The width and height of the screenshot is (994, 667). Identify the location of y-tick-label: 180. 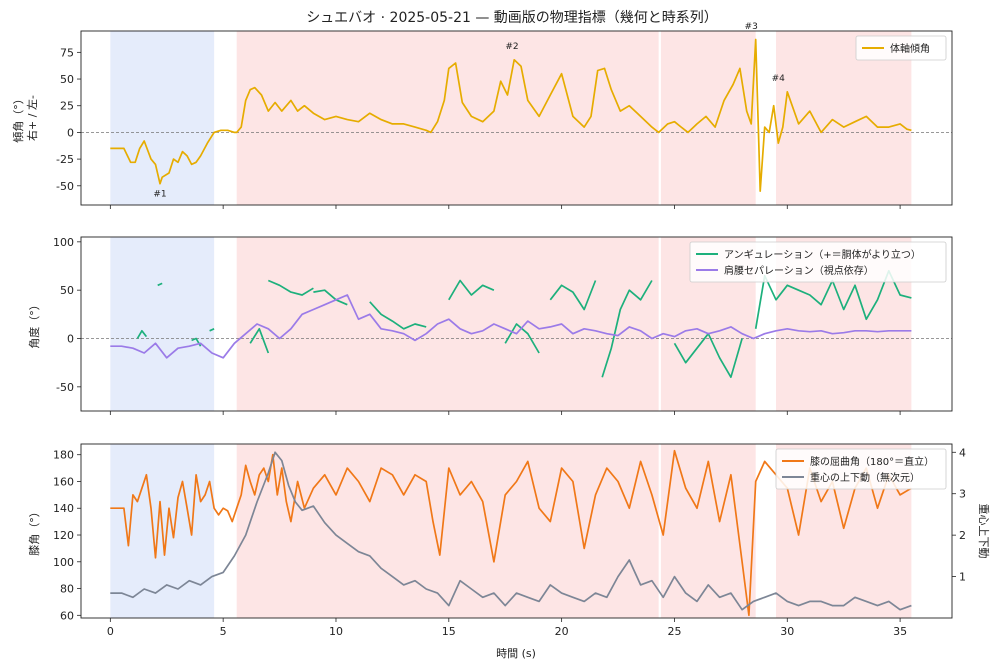
(63, 455).